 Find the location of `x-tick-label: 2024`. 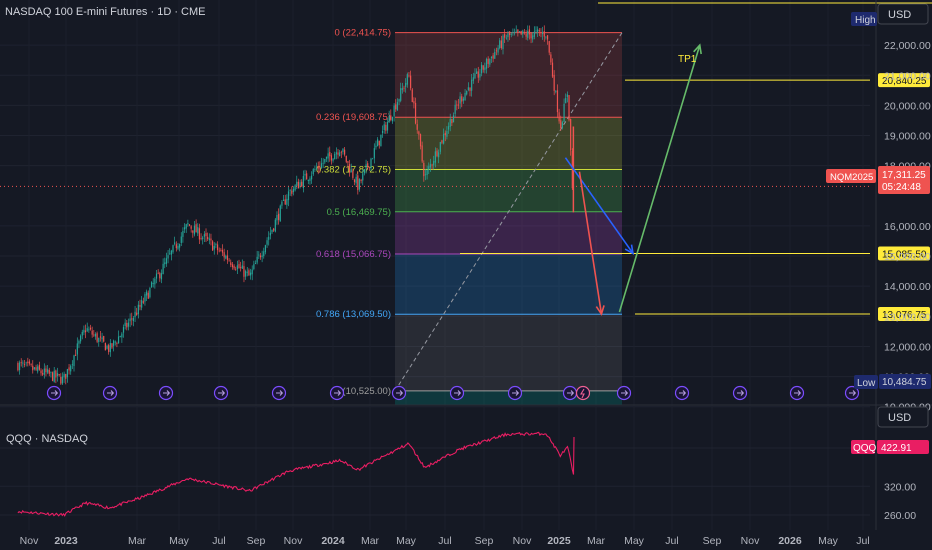

x-tick-label: 2024 is located at coordinates (333, 541).